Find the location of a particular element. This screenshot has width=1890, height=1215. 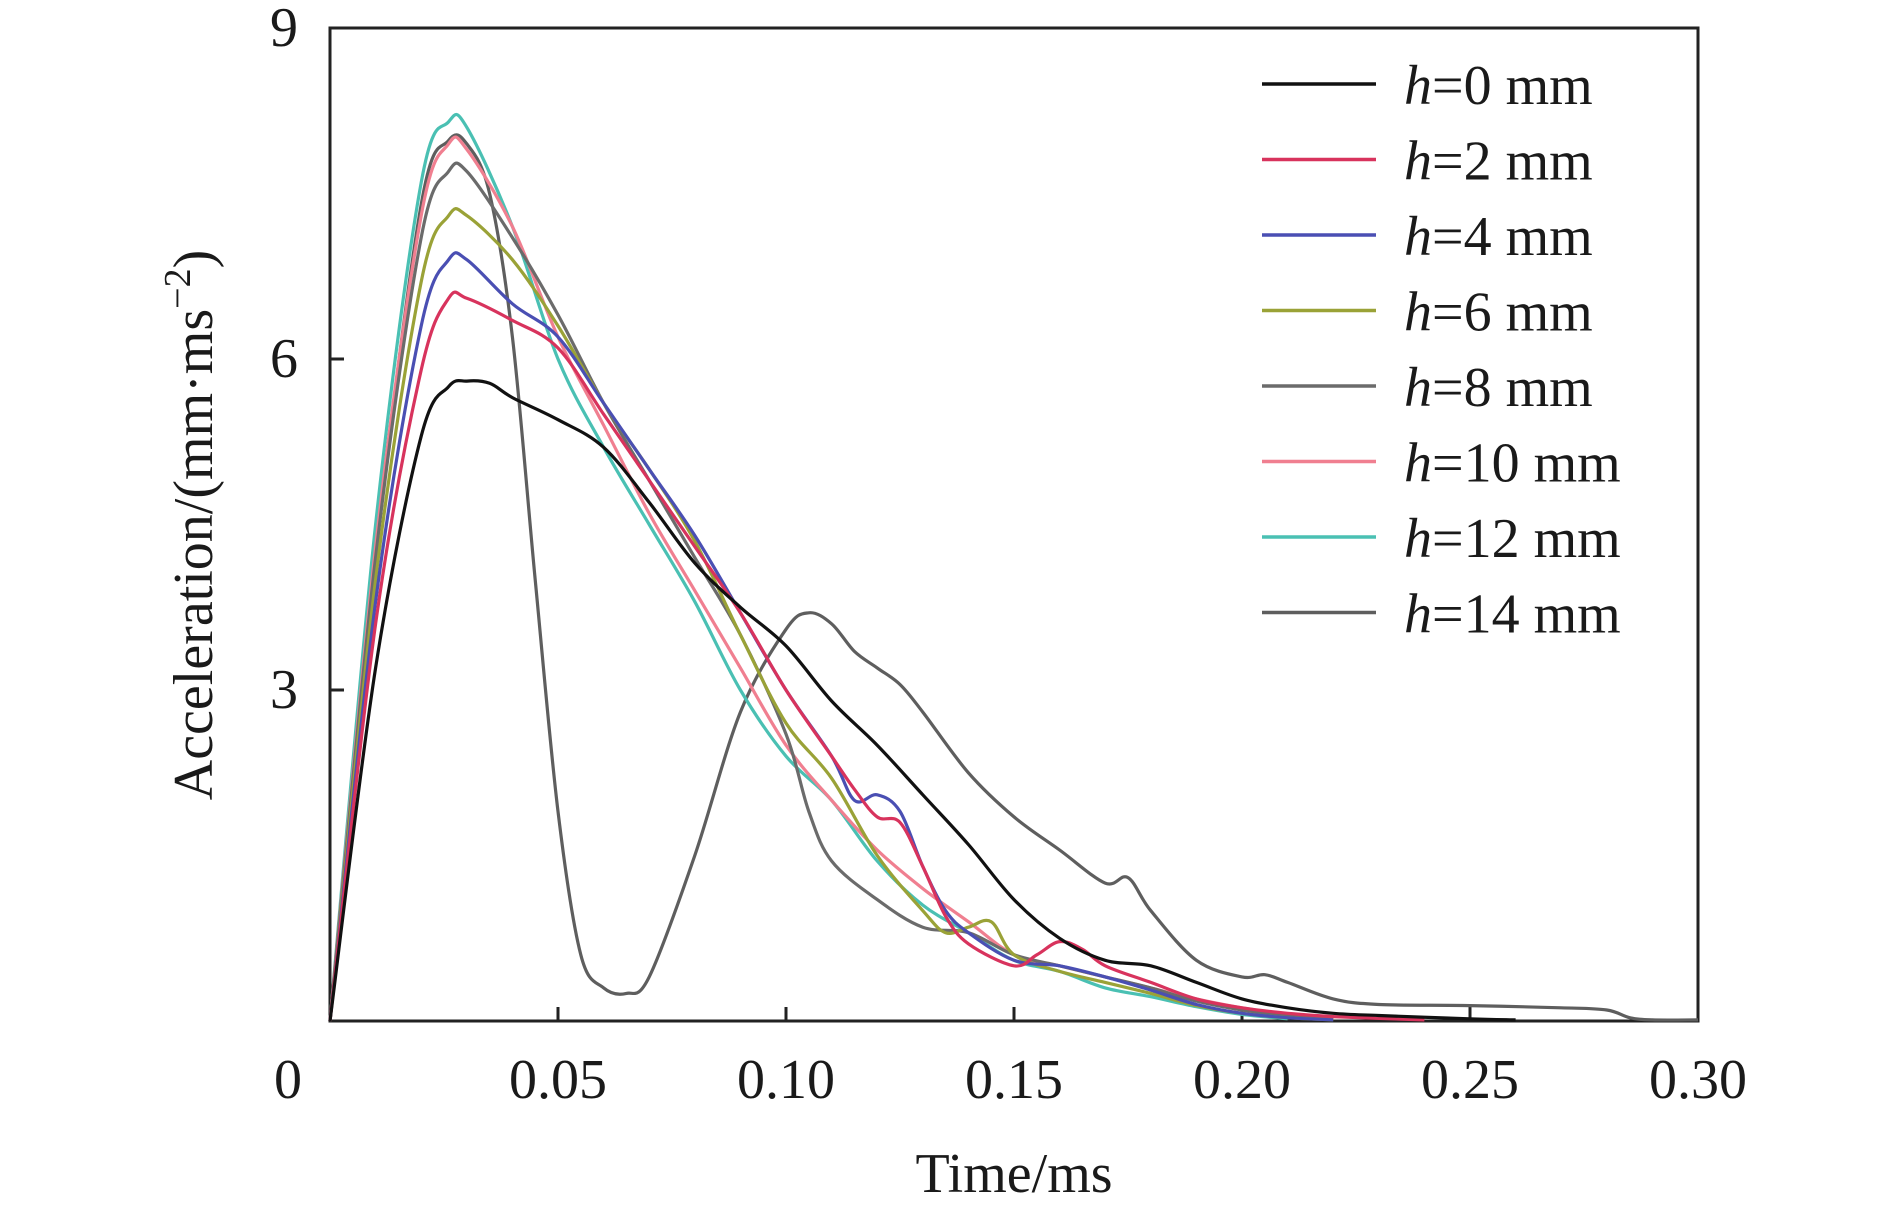

y-axis-label-main: Acceleration/(mm·ms is located at coordinates (194, 554).